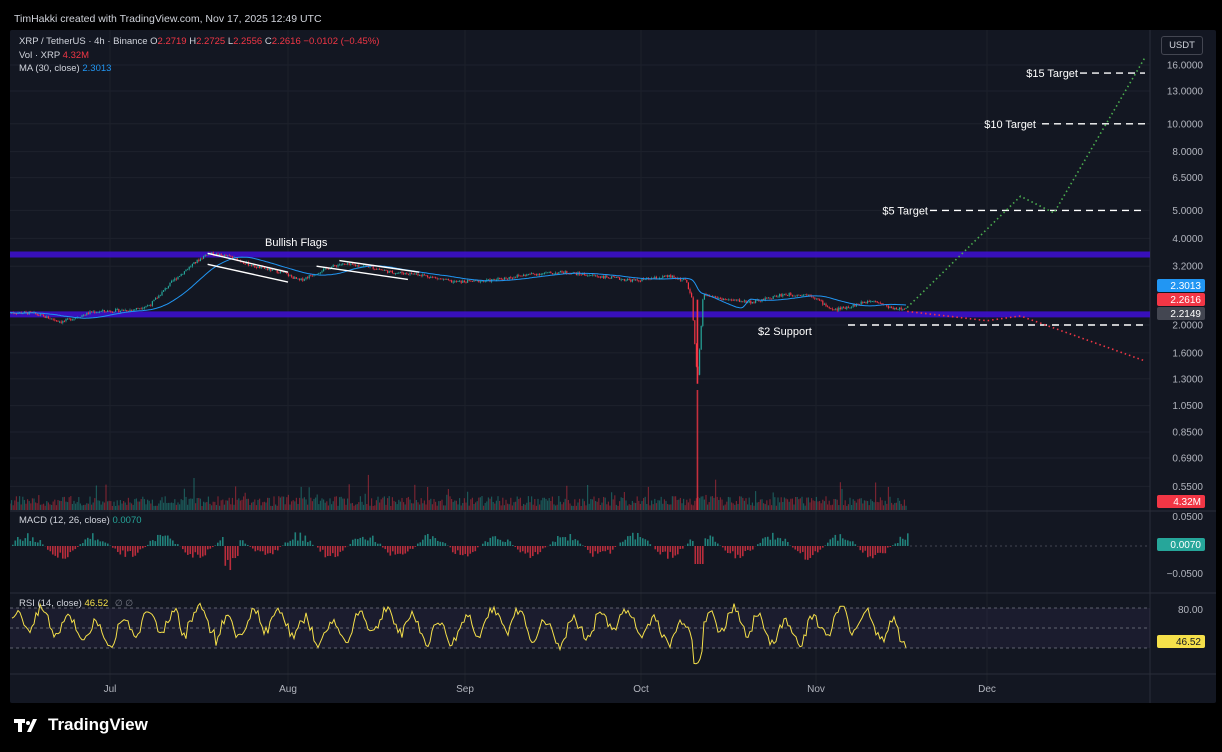  I want to click on footer-logo: TradingView, so click(81, 725).